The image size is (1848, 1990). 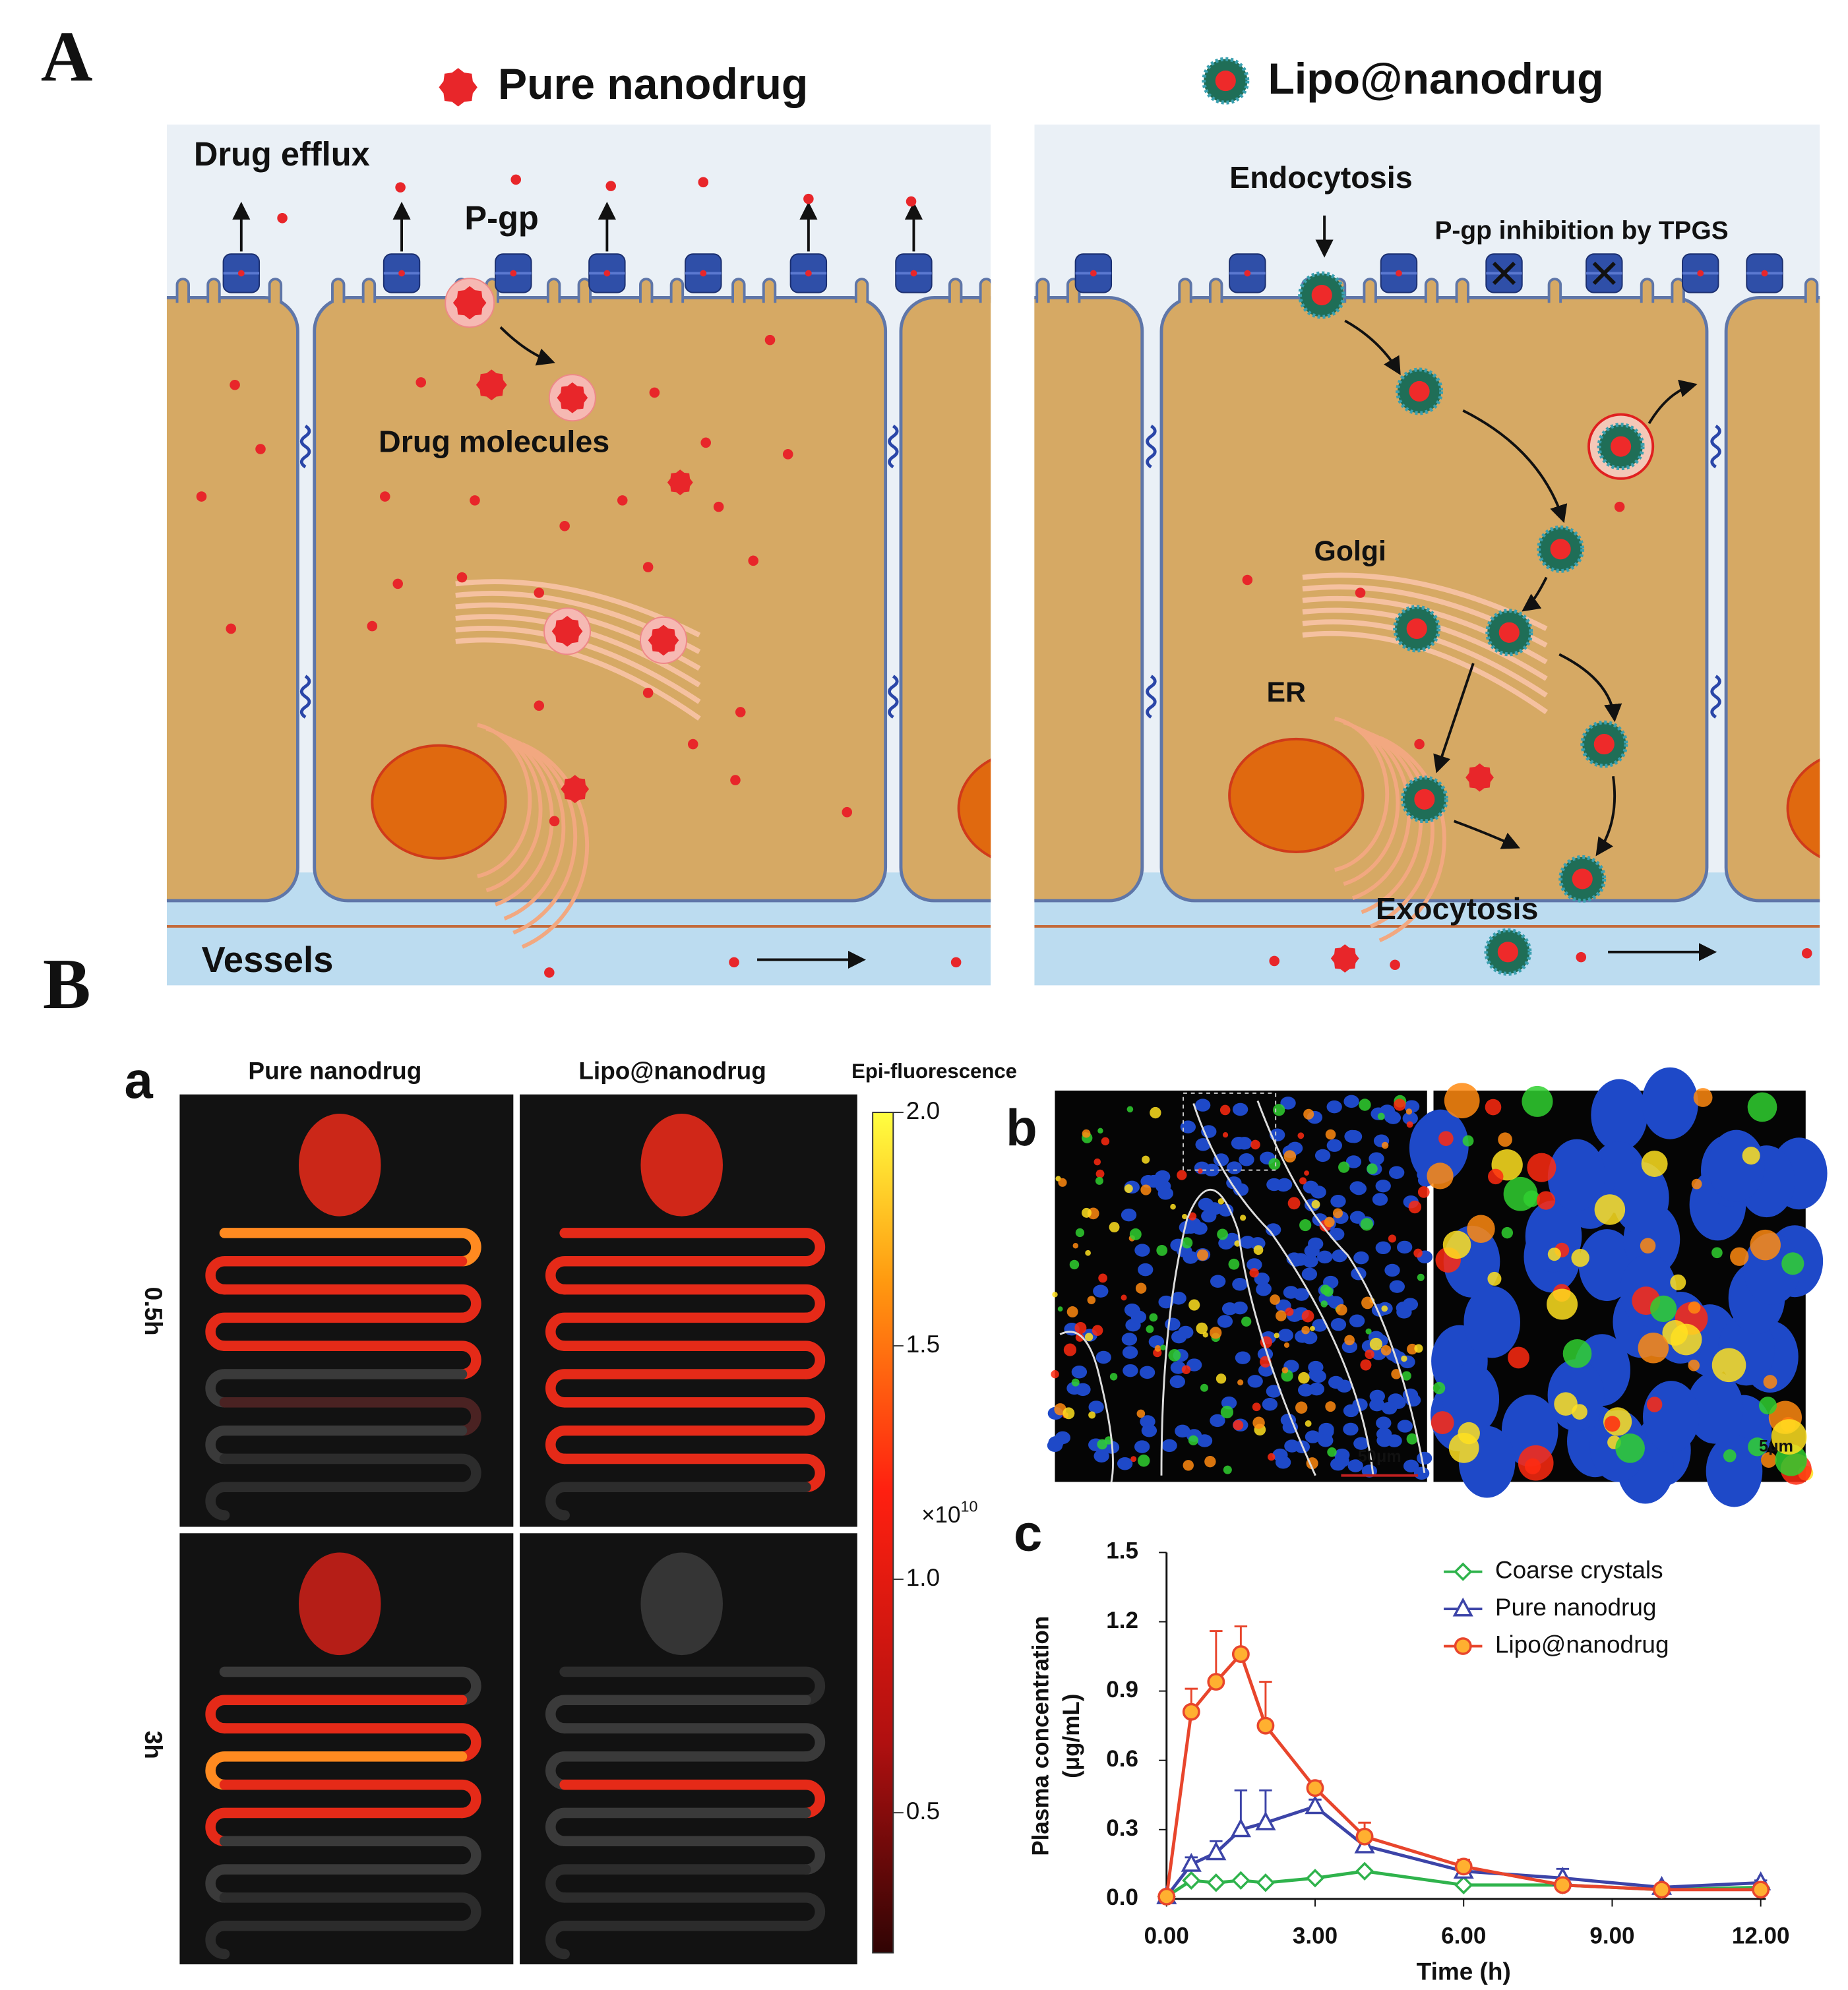 I want to click on colorbar-tick-label: 2.0, so click(x=923, y=1110).